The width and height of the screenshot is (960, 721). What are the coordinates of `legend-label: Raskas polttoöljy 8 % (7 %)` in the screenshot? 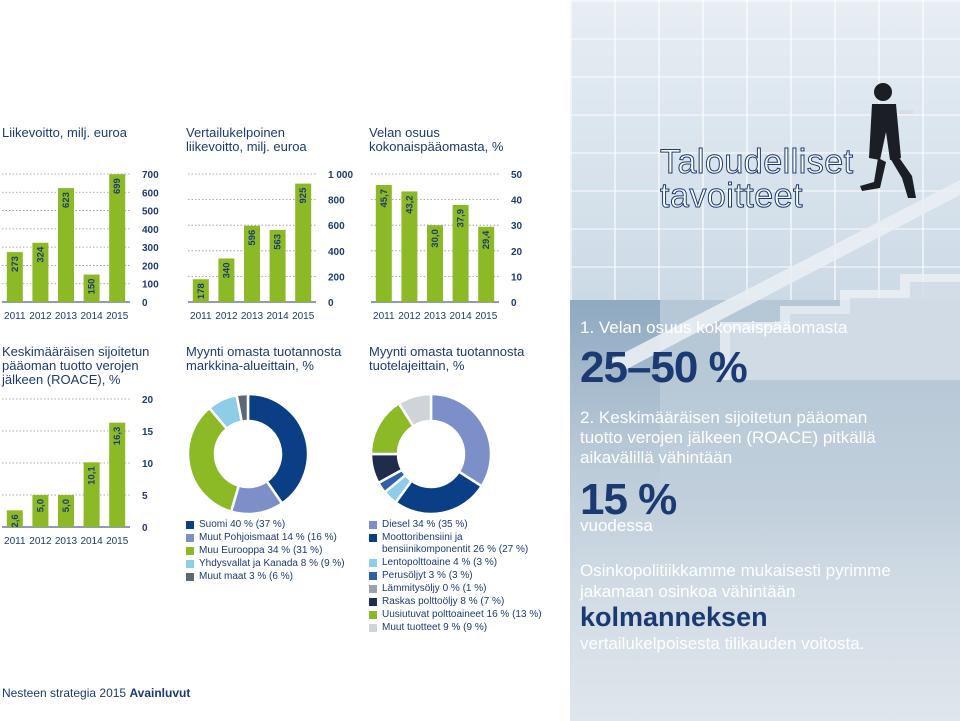 It's located at (443, 601).